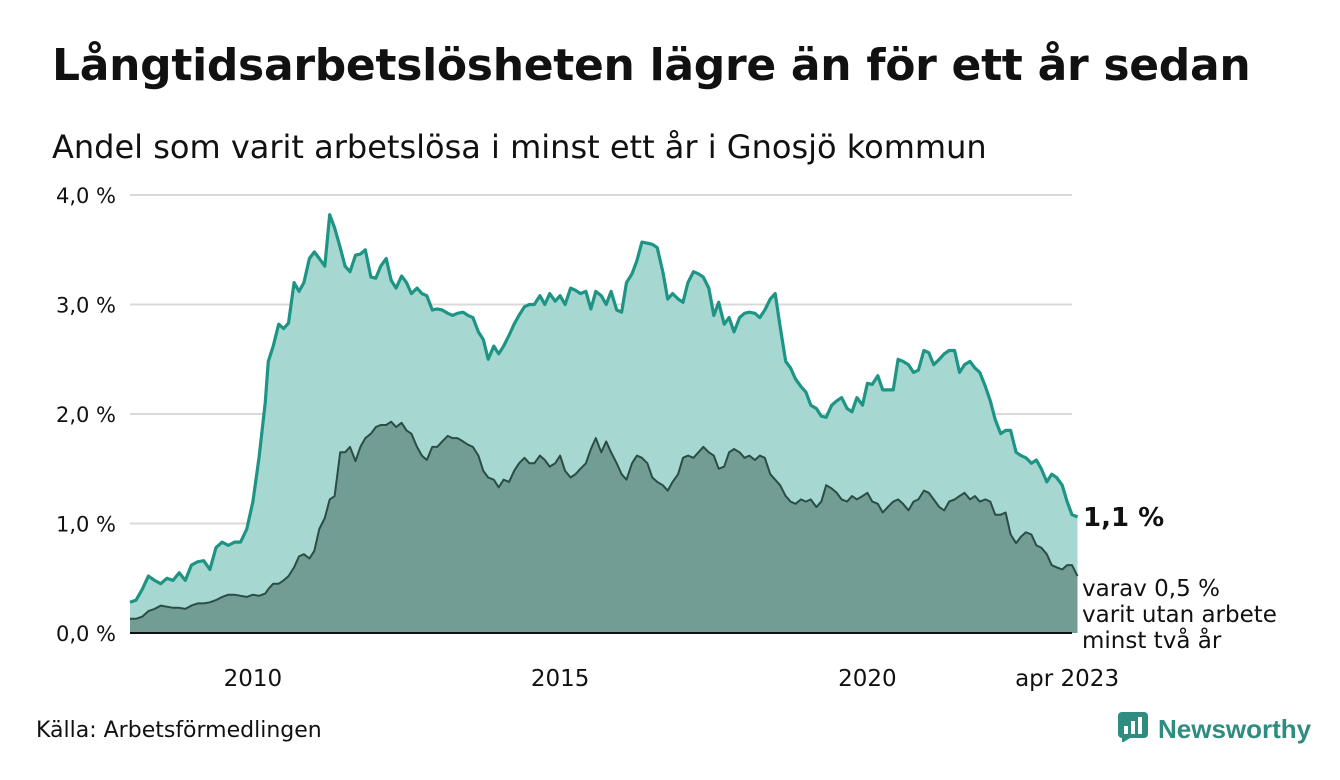 This screenshot has height=780, width=1340. Describe the element at coordinates (86, 196) in the screenshot. I see `y-tick-label: 4,0 %` at that location.